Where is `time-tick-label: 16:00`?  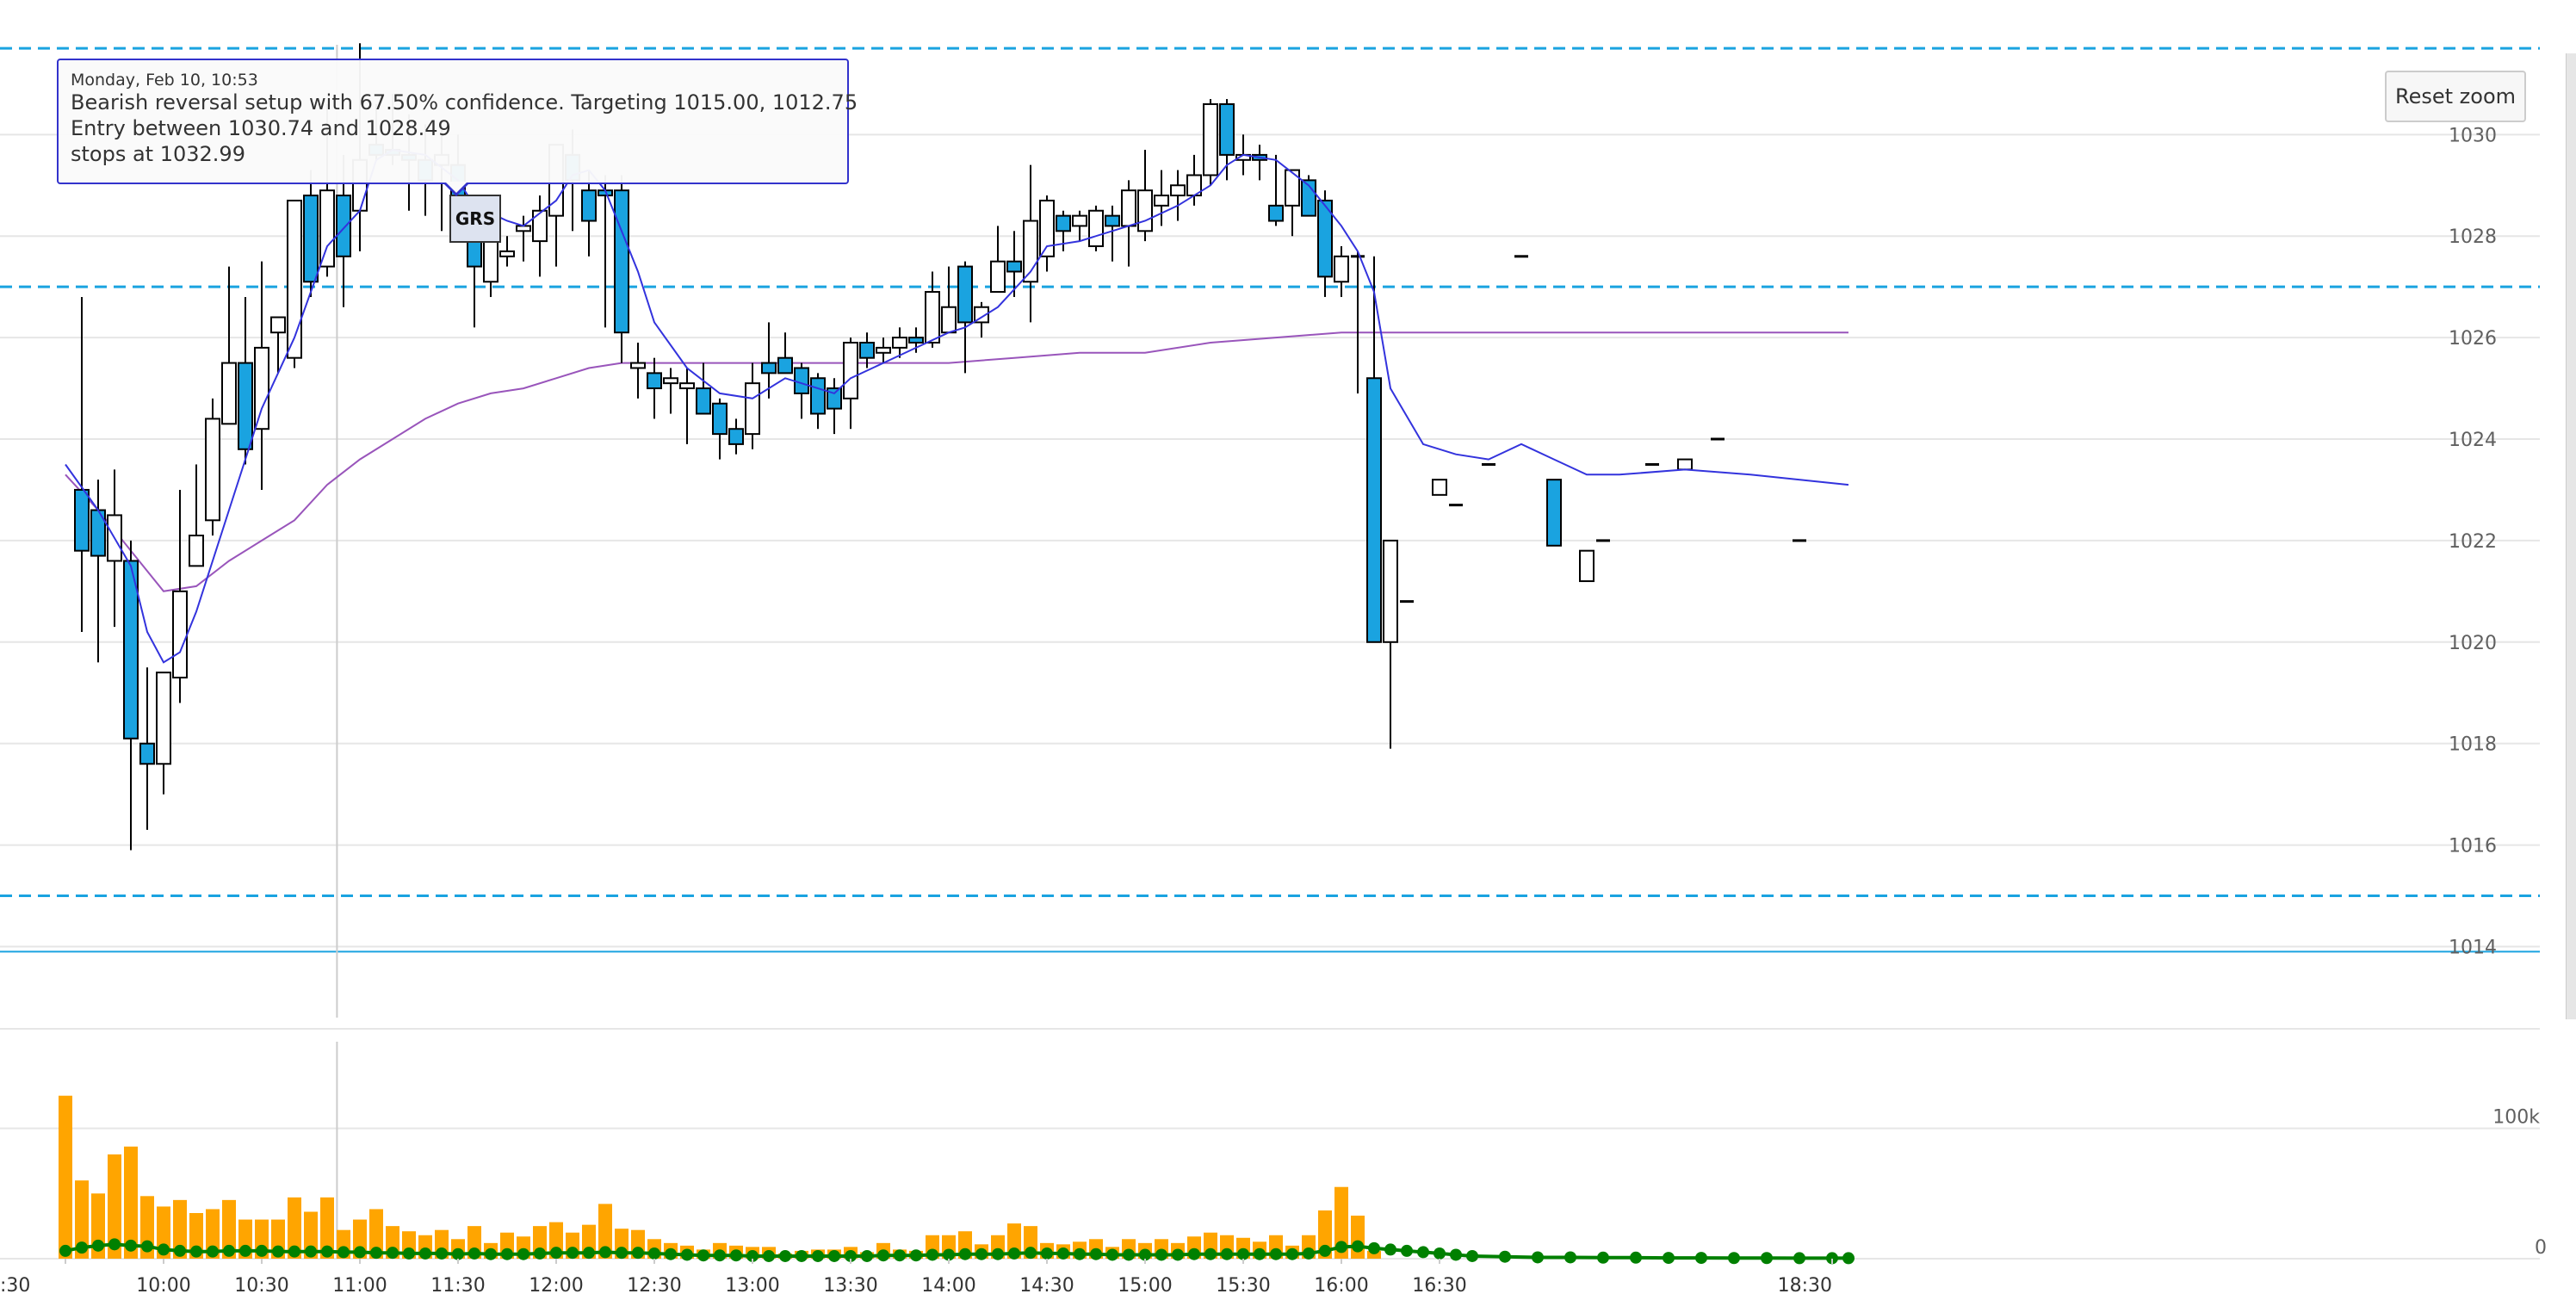 time-tick-label: 16:00 is located at coordinates (1341, 1286).